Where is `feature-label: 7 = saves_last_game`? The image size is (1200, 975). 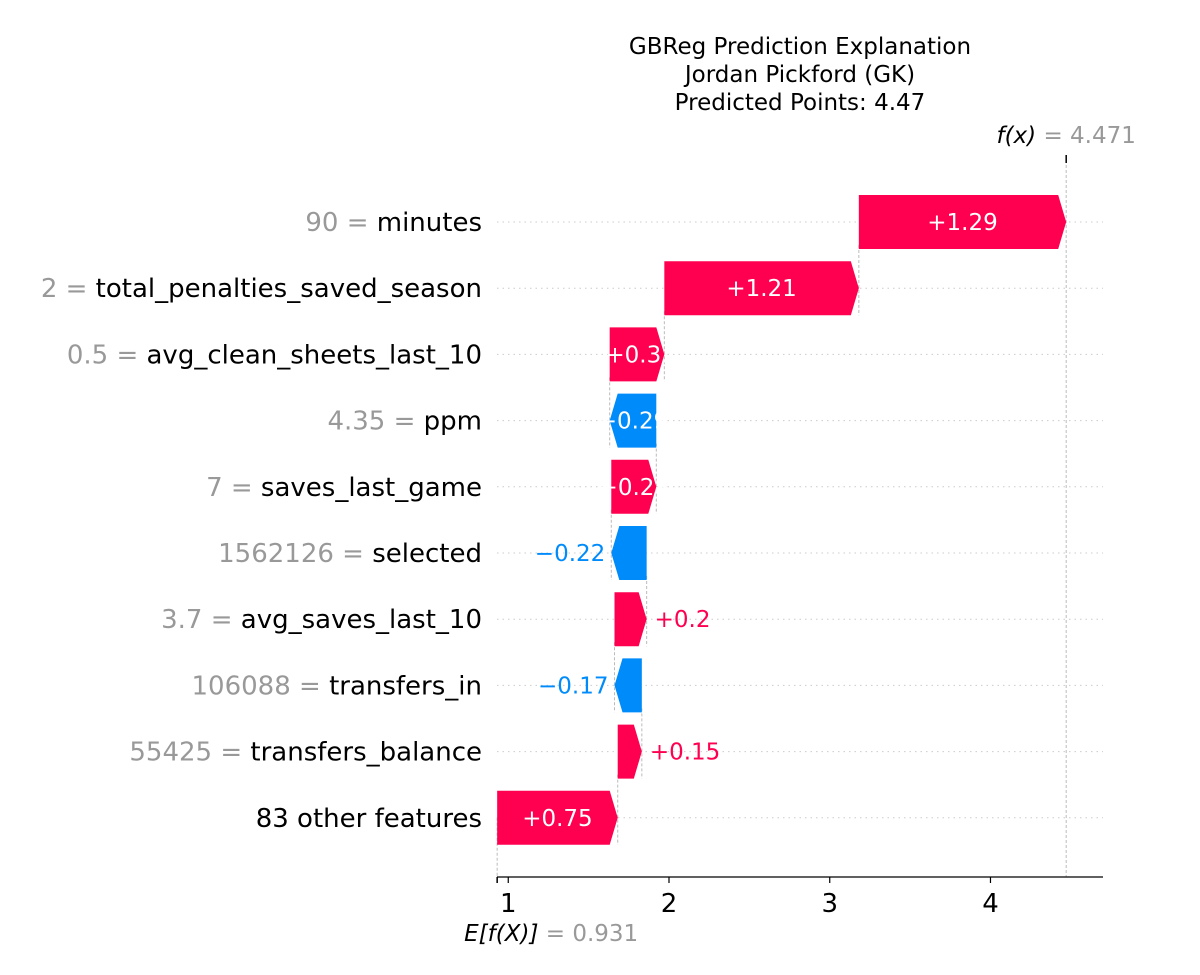
feature-label: 7 = saves_last_game is located at coordinates (344, 488).